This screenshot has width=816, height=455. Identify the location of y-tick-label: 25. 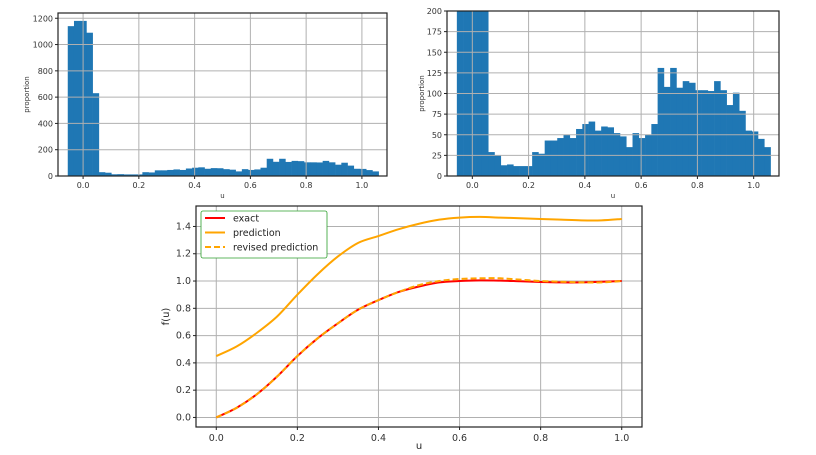
(437, 155).